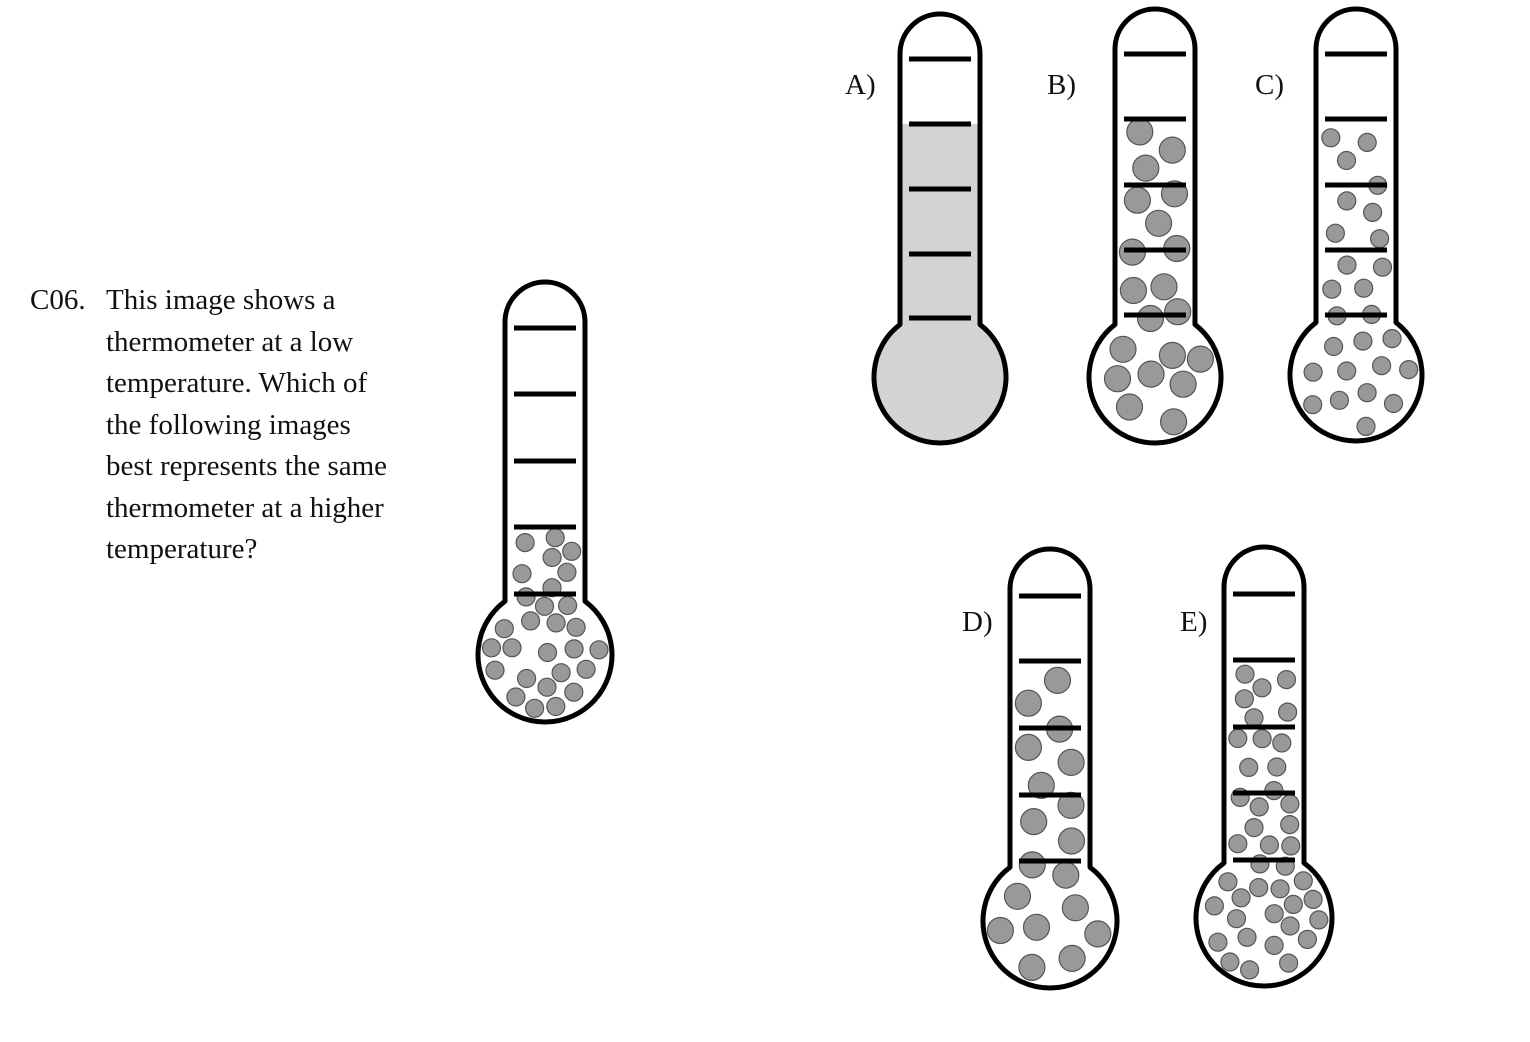 This screenshot has height=1042, width=1530. I want to click on option-label-e: E), so click(1194, 622).